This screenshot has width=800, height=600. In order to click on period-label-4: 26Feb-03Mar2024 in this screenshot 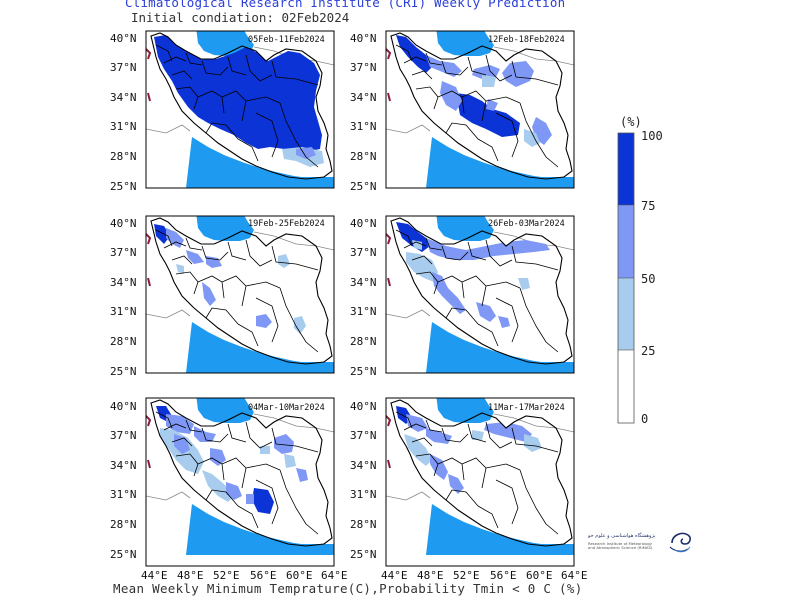, I will do `click(526, 224)`.